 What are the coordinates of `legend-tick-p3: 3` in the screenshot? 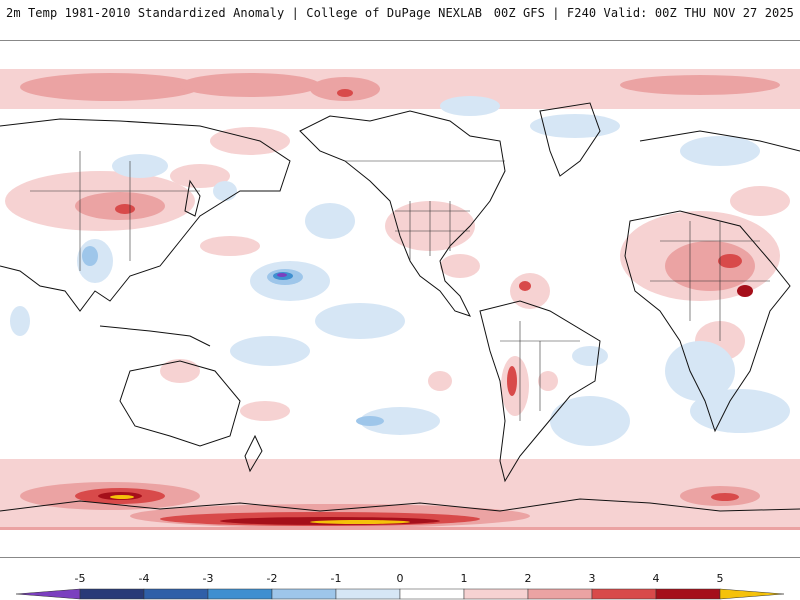 It's located at (592, 578).